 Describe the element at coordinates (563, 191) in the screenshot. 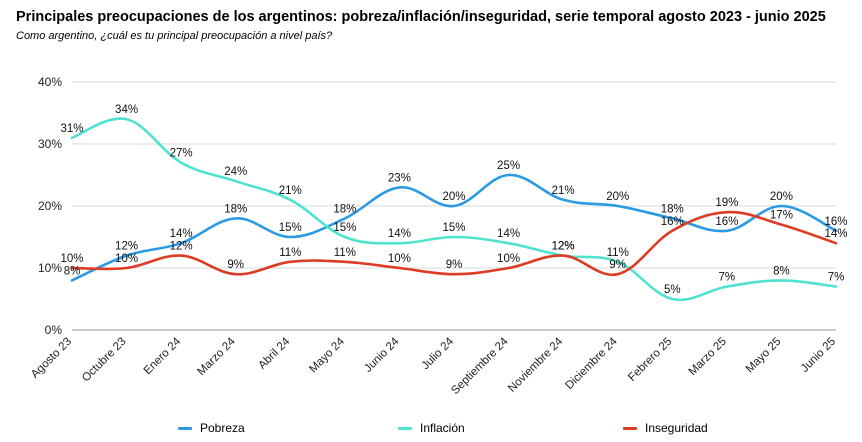

I see `data-label-pobreza: 21%` at that location.